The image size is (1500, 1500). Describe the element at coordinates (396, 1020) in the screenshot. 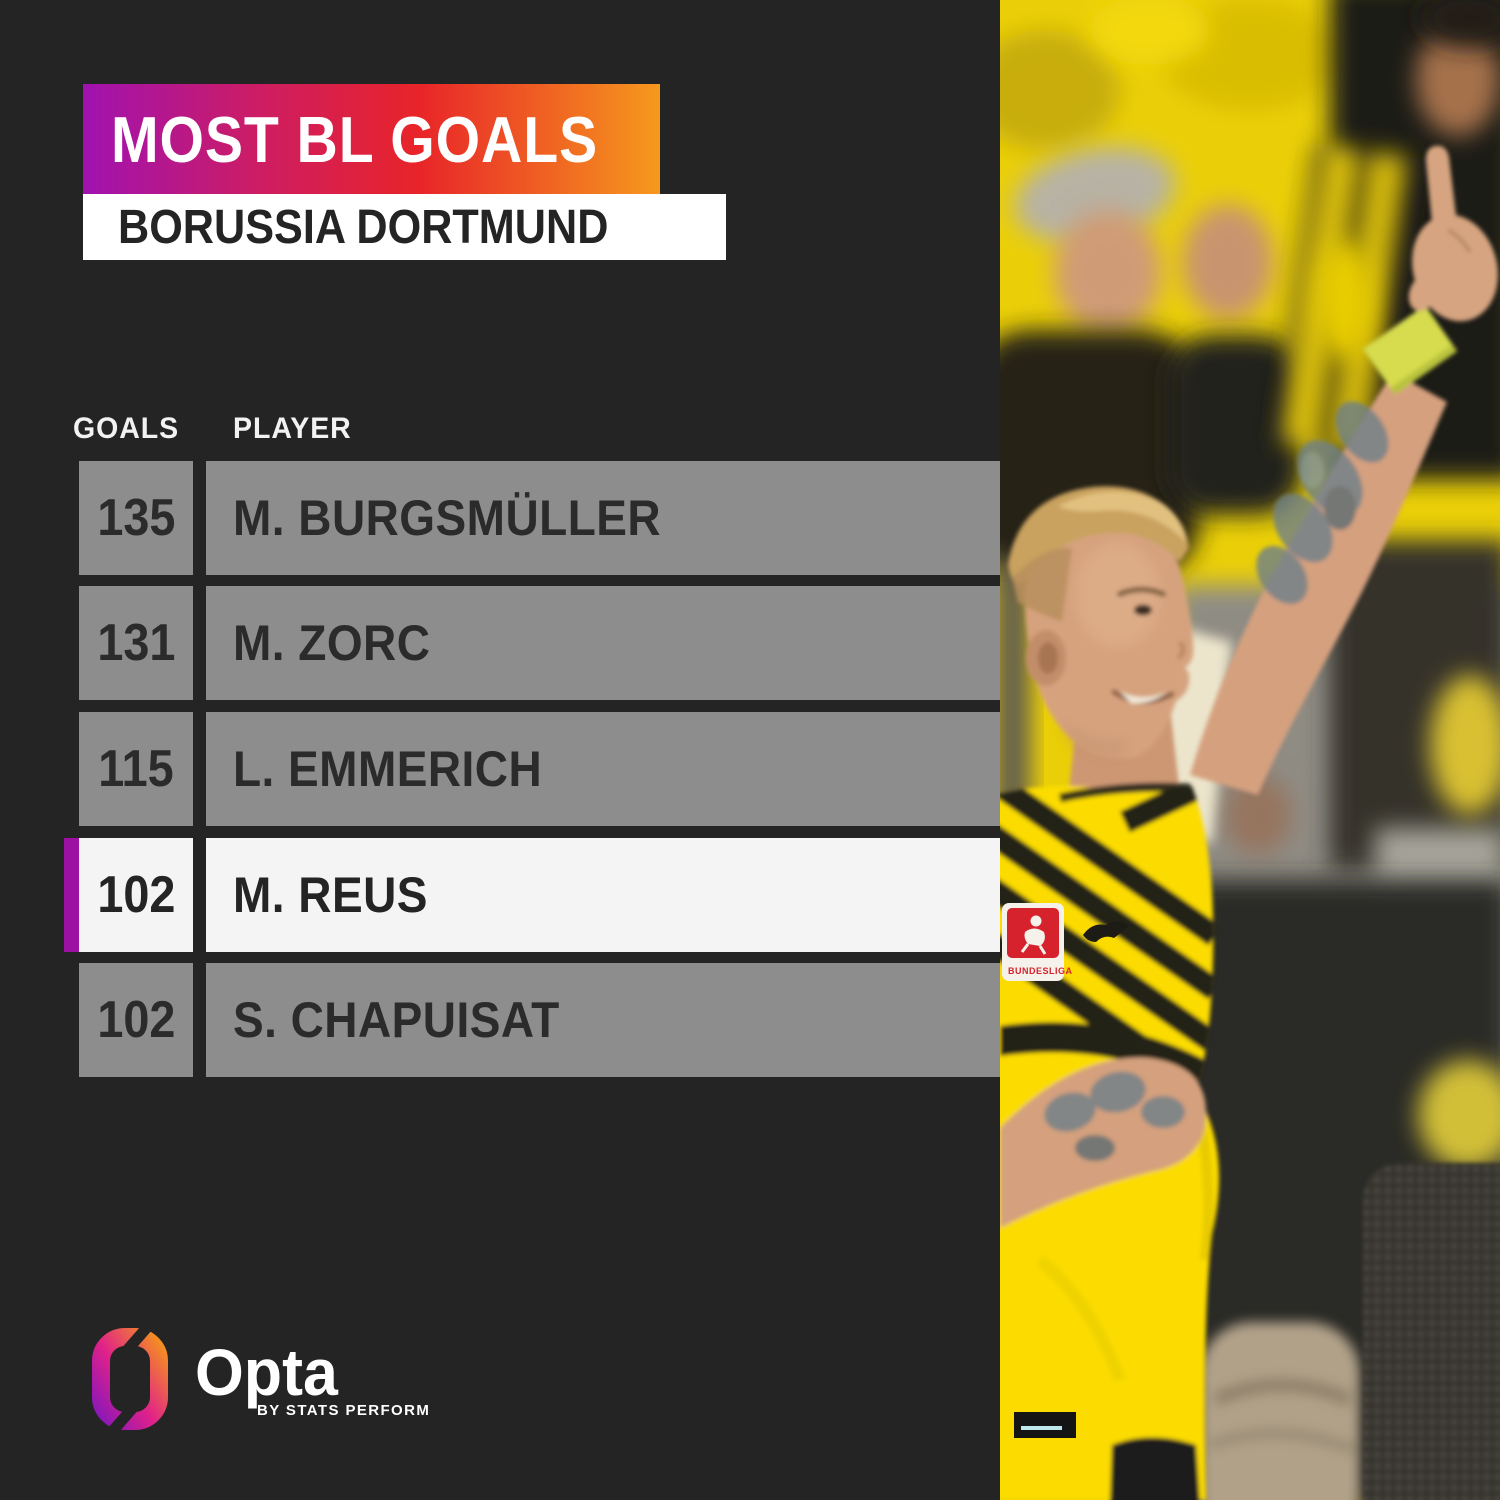

I see `player-name: S. CHAPUISAT` at that location.